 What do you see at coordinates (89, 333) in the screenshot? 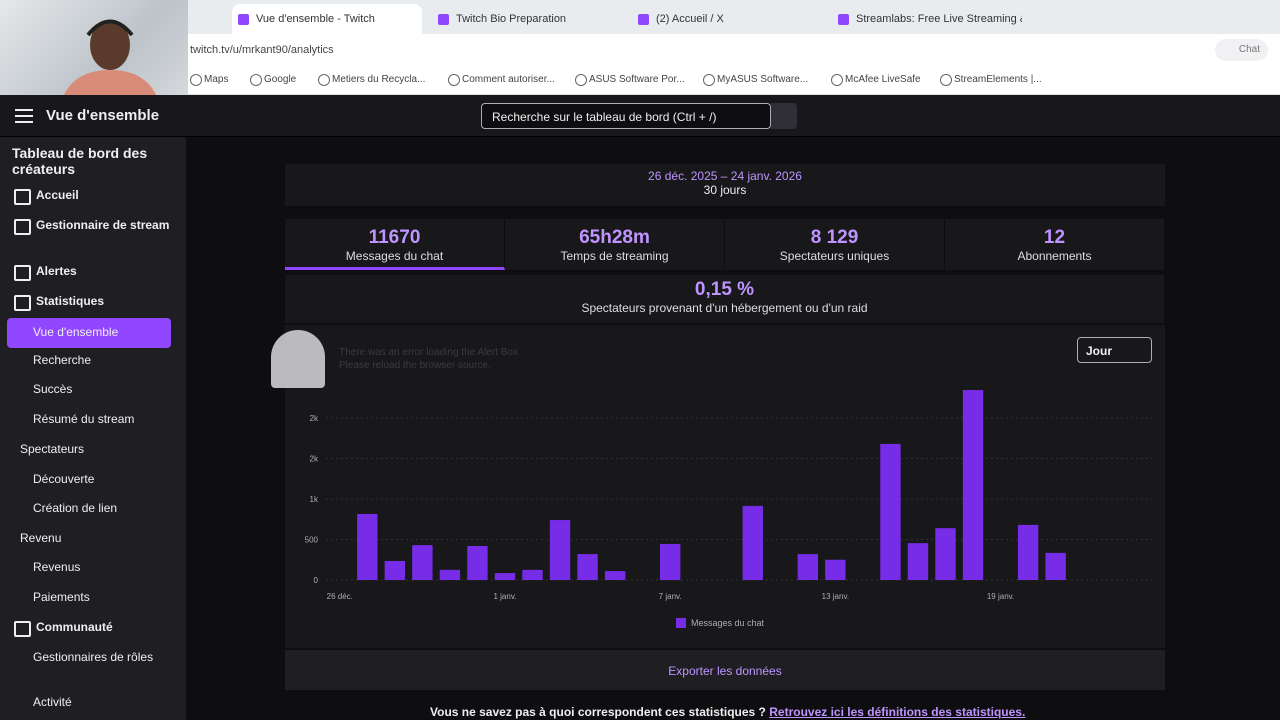
I see `sidebar-item: Vue d'ensemble` at bounding box center [89, 333].